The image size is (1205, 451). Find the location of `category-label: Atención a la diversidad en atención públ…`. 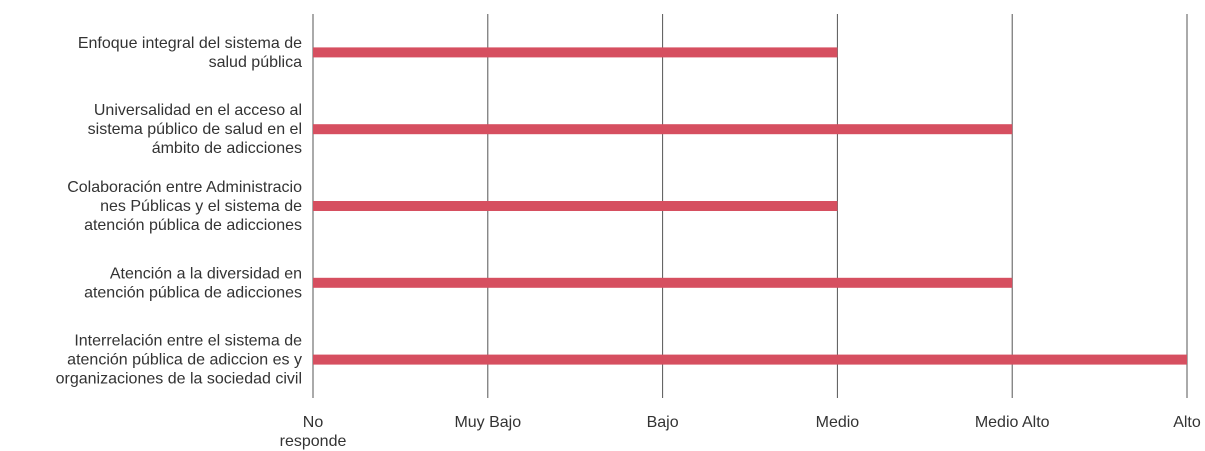

category-label: Atención a la diversidad en atención públ… is located at coordinates (193, 283).